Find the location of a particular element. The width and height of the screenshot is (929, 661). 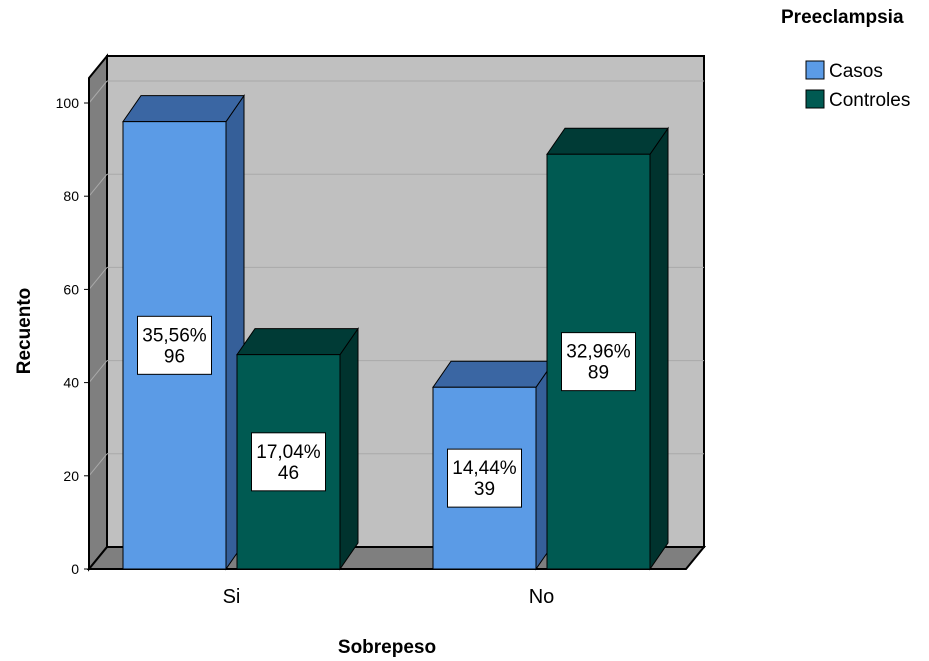

y-axis: 0 20 40 60 80 100 is located at coordinates (73, 327).